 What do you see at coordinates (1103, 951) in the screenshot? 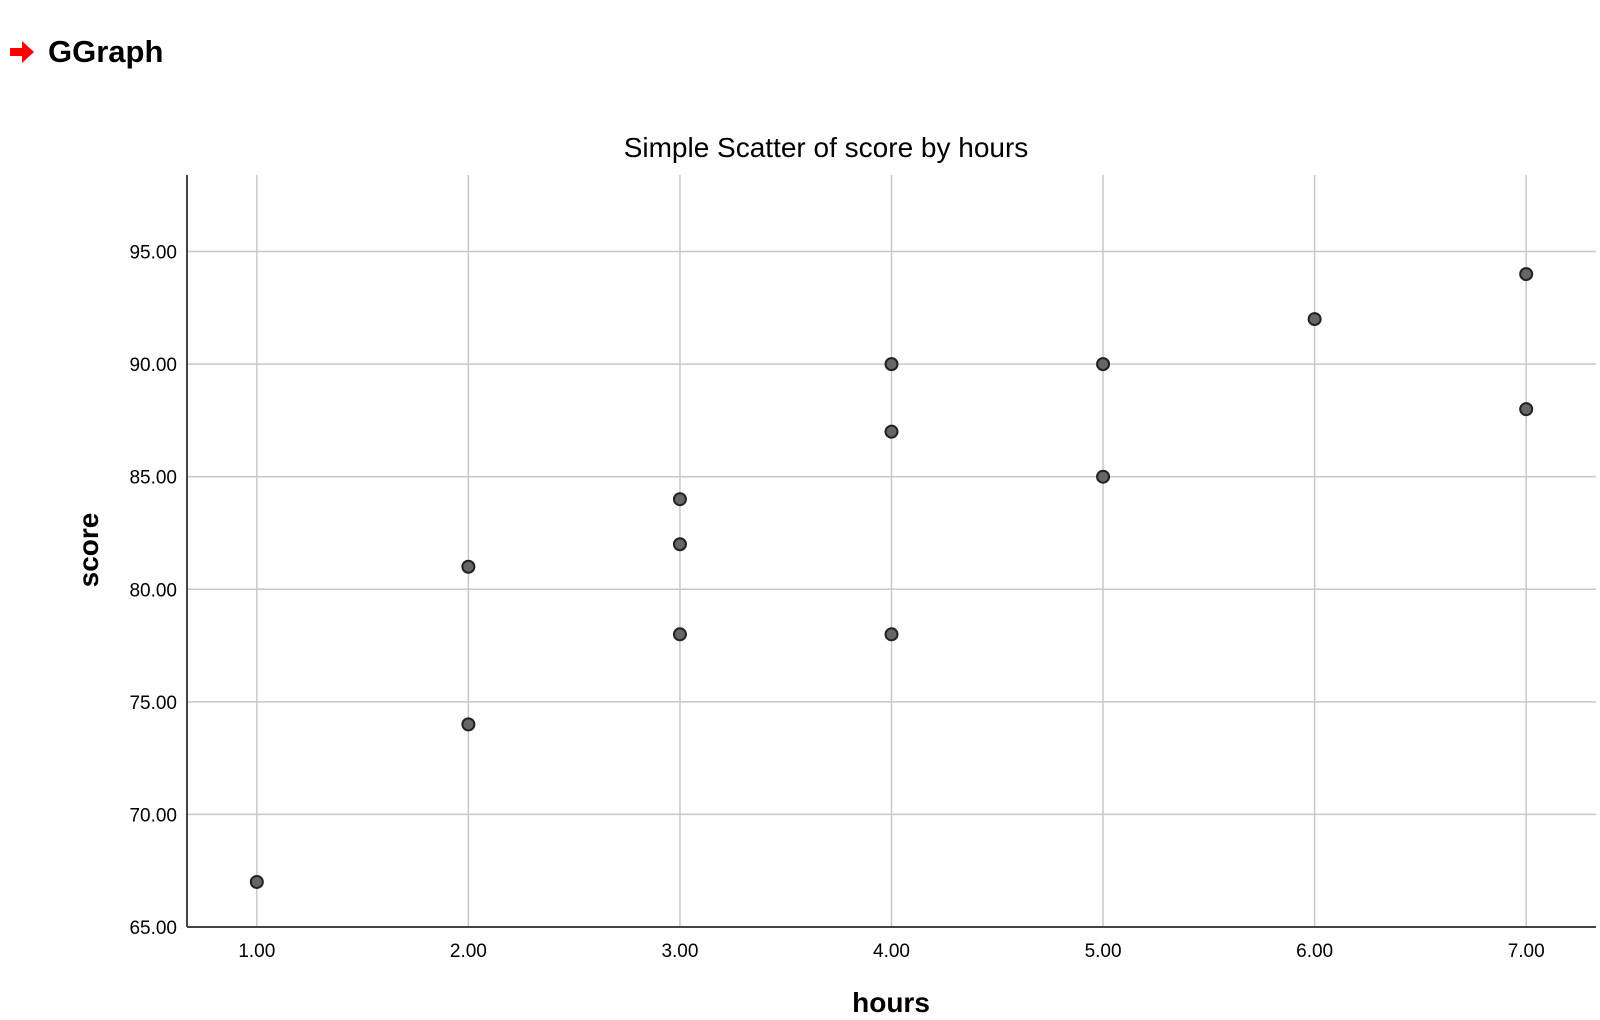
I see `x-tick-label: 5.00` at bounding box center [1103, 951].